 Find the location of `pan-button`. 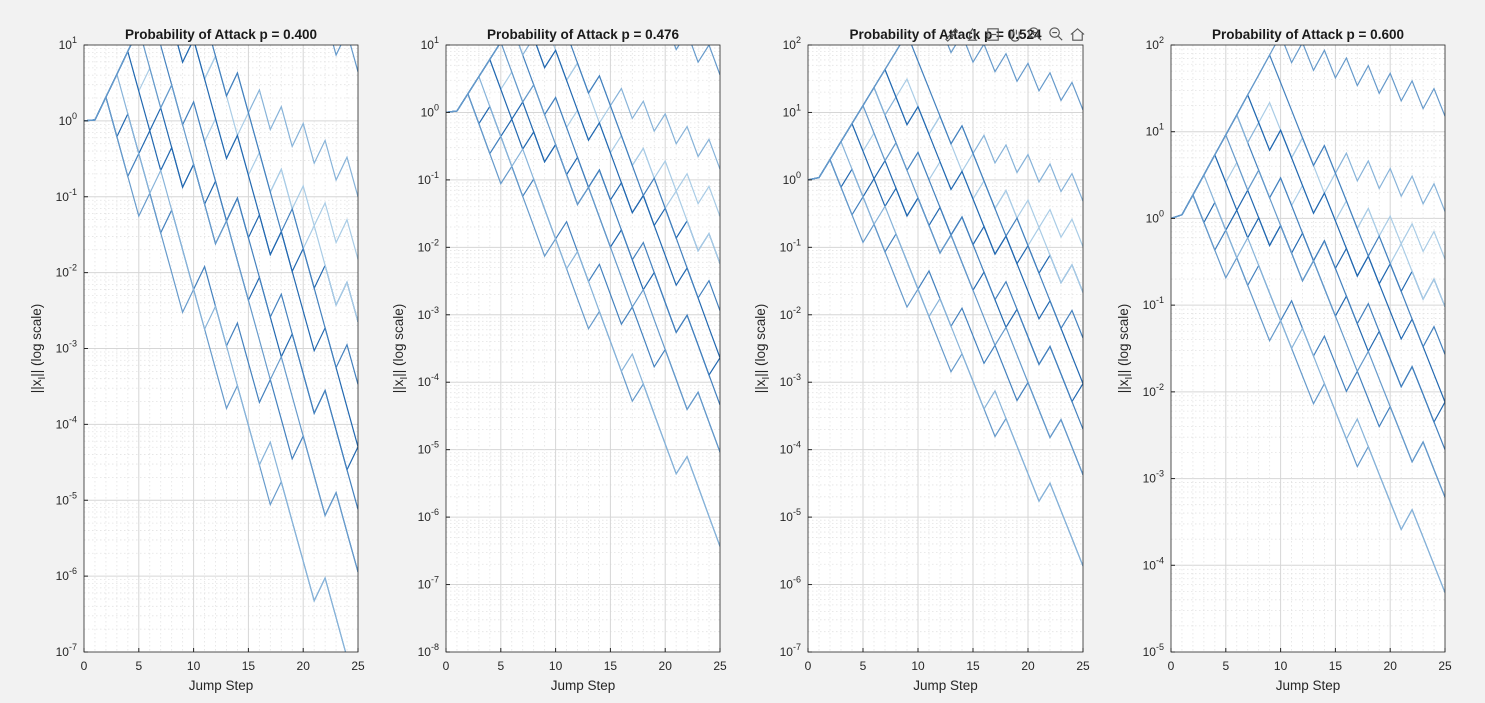

pan-button is located at coordinates (1014, 34).